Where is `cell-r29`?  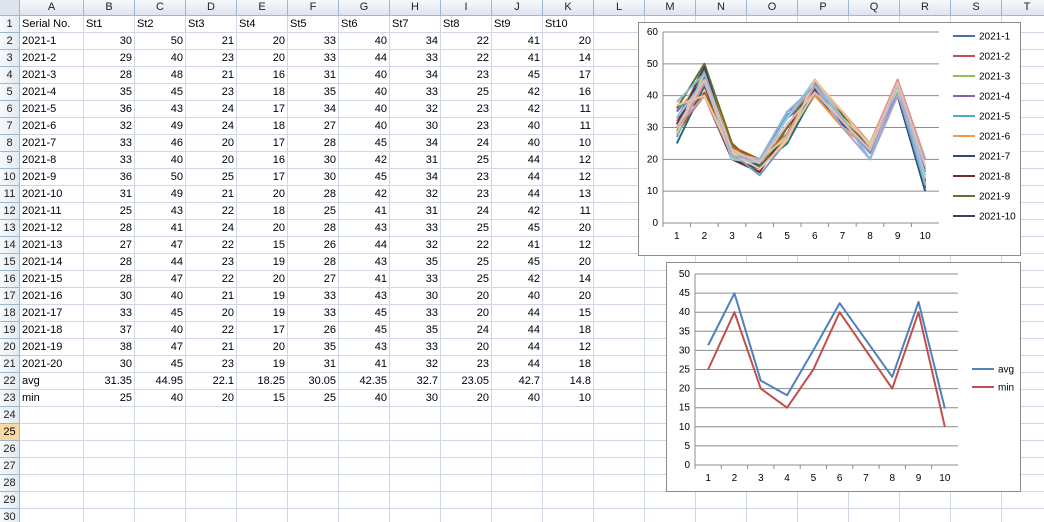
cell-r29 is located at coordinates (925, 500).